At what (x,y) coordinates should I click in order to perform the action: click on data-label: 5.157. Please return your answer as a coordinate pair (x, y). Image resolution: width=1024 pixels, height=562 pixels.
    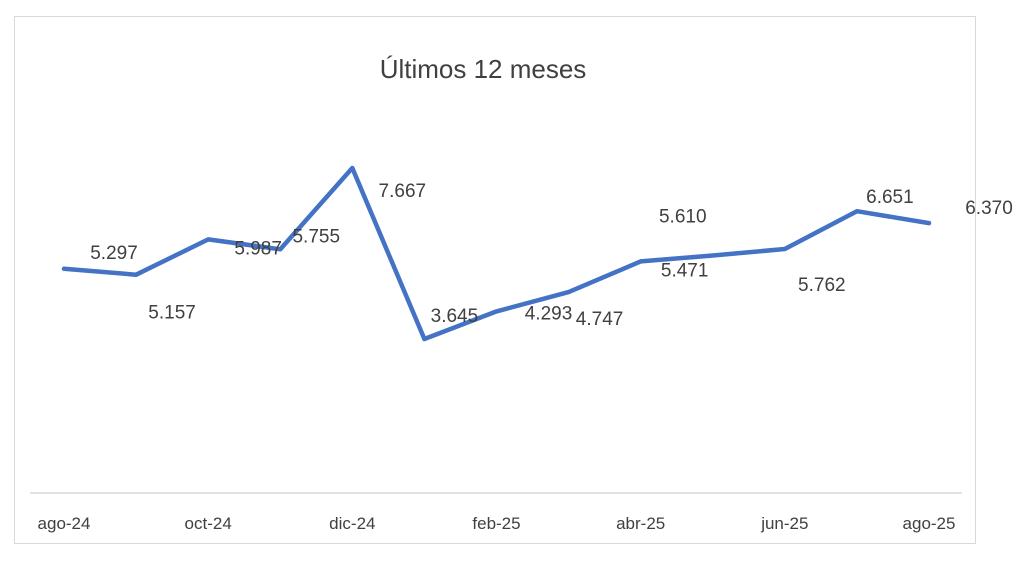
    Looking at the image, I should click on (172, 313).